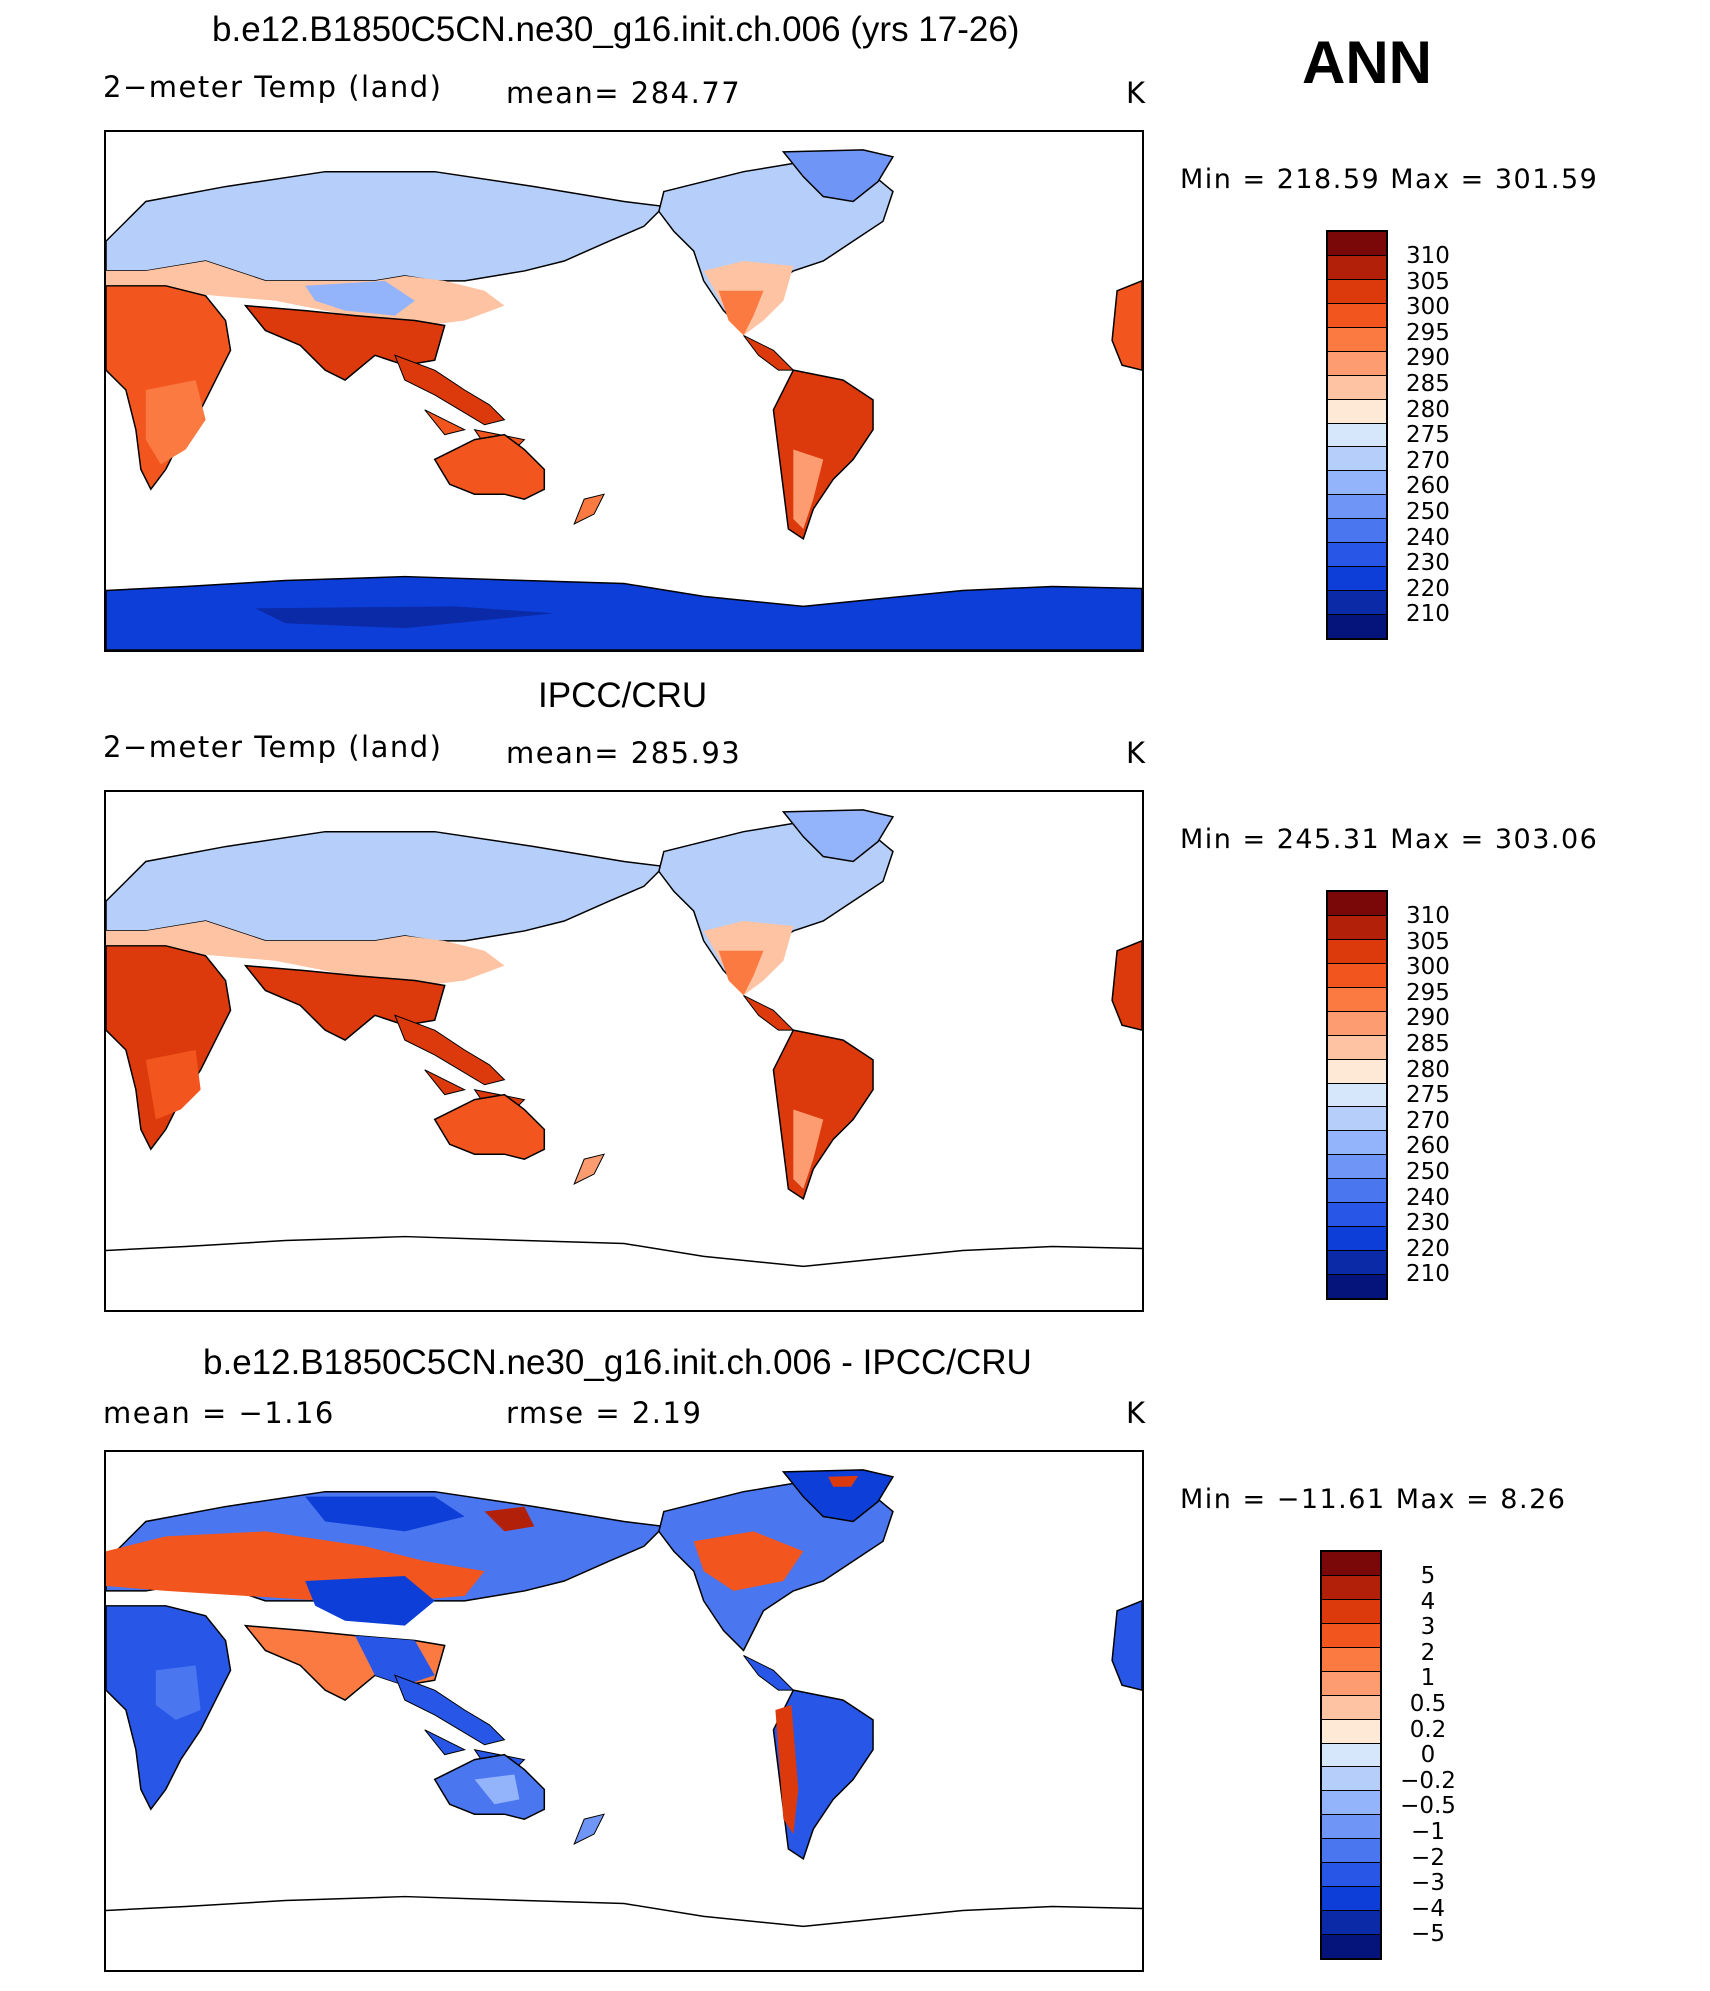 Image resolution: width=1710 pixels, height=1991 pixels. I want to click on colorbar-label: −5, so click(1428, 1934).